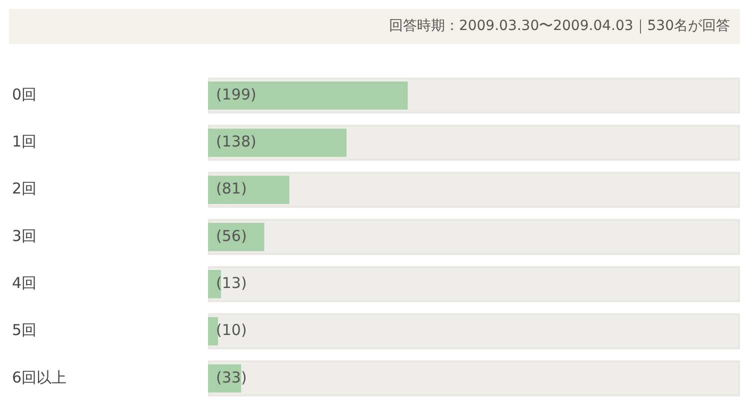  What do you see at coordinates (231, 189) in the screenshot?
I see `data-label: (81)` at bounding box center [231, 189].